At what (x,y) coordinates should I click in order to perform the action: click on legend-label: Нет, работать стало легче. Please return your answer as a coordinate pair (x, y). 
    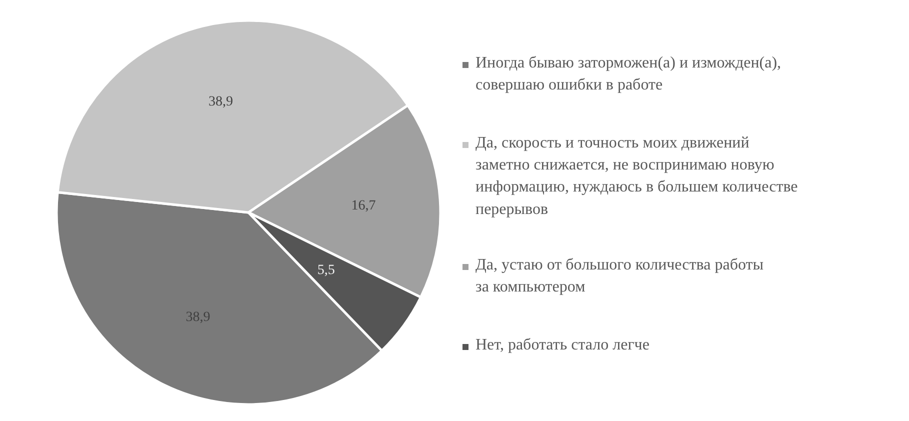
    Looking at the image, I should click on (563, 345).